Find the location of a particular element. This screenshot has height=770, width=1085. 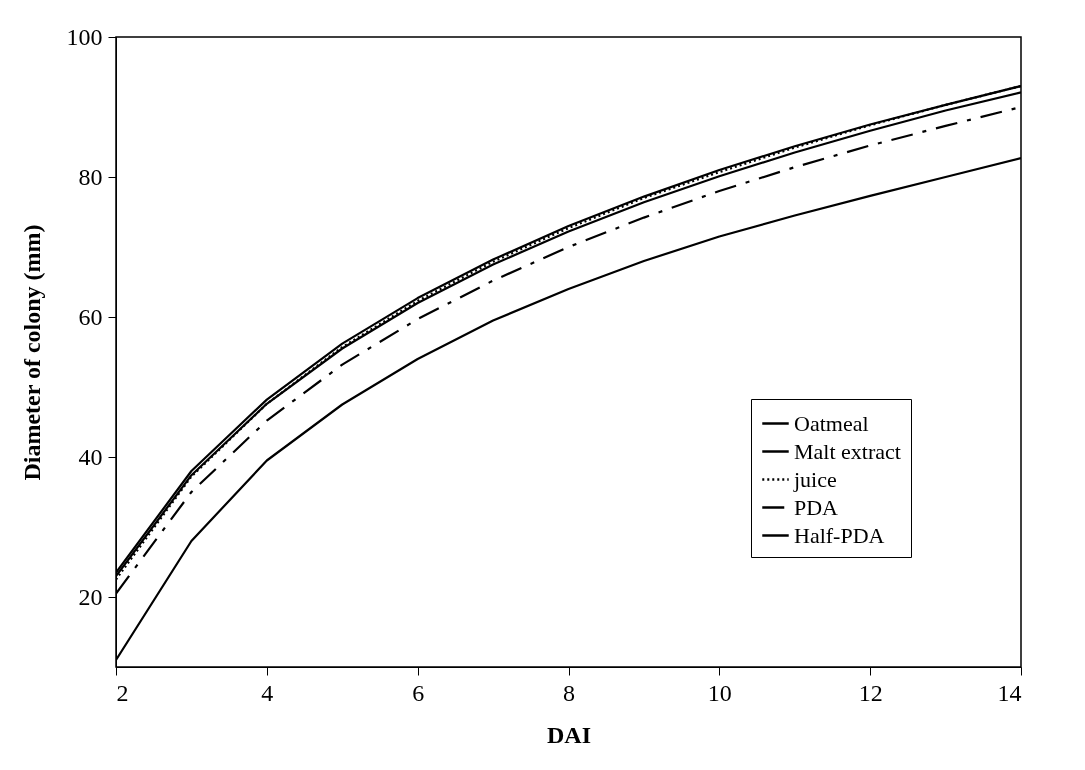

legend-label: Malt extract is located at coordinates (847, 451).